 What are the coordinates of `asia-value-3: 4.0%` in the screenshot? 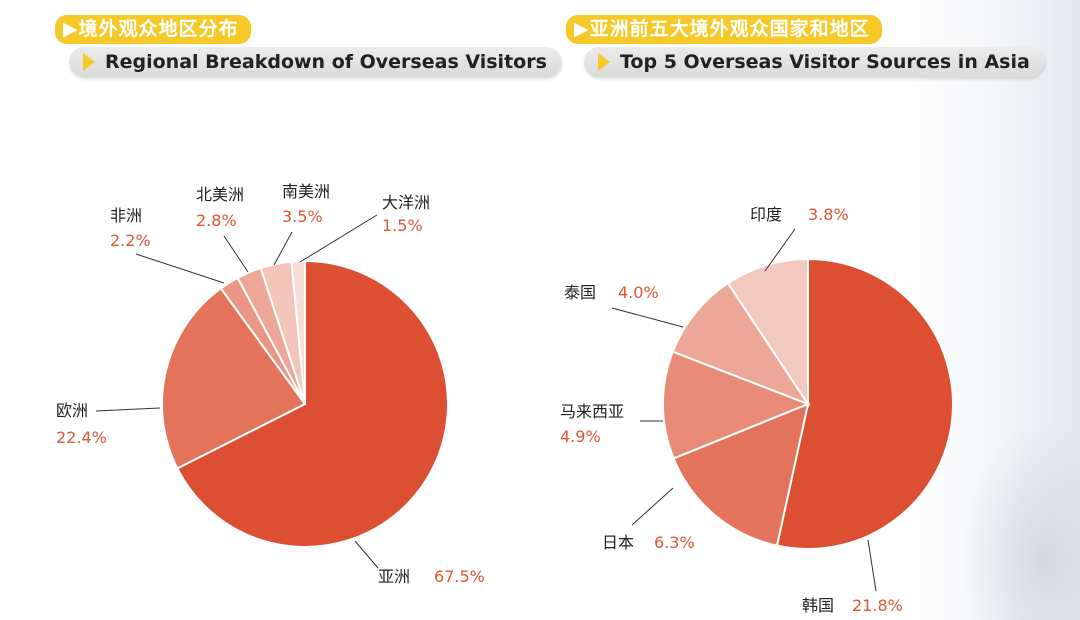 It's located at (638, 292).